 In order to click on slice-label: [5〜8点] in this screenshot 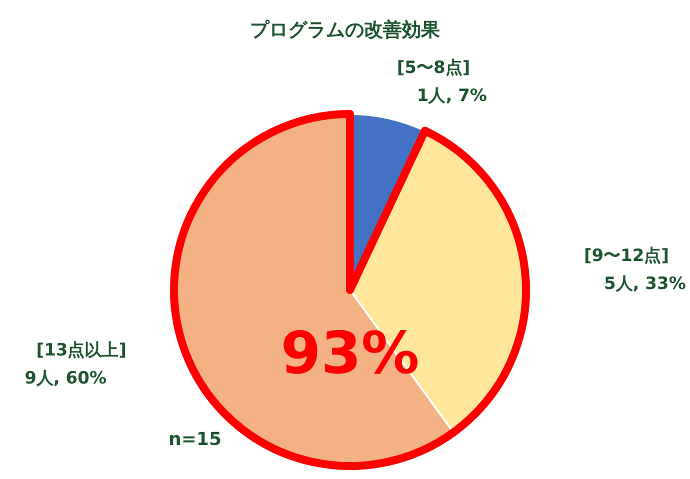, I will do `click(433, 68)`.